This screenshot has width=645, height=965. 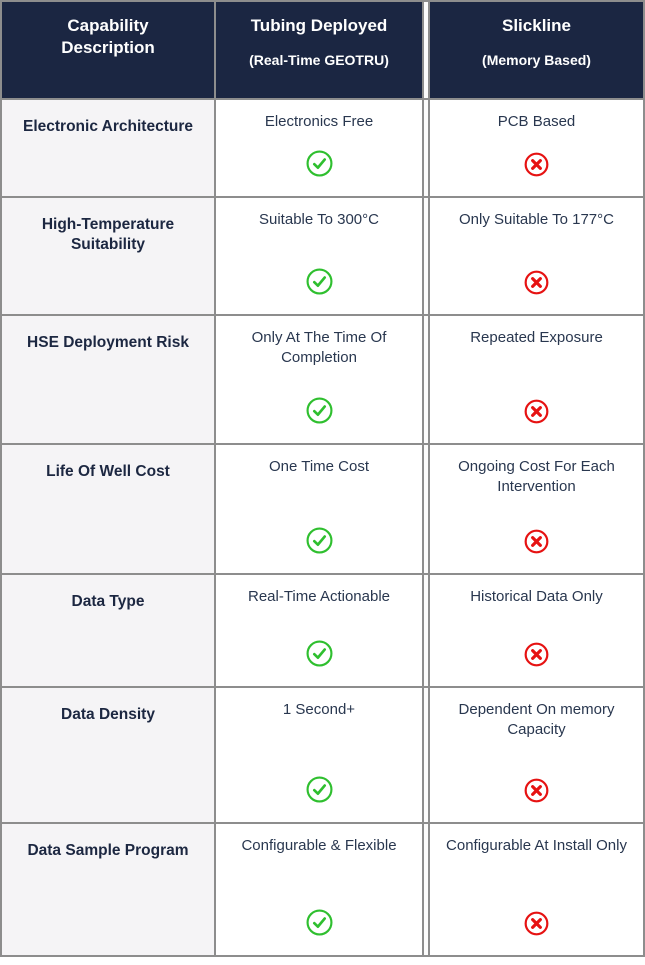 I want to click on capability-label: Electronic Architecture, so click(x=109, y=148).